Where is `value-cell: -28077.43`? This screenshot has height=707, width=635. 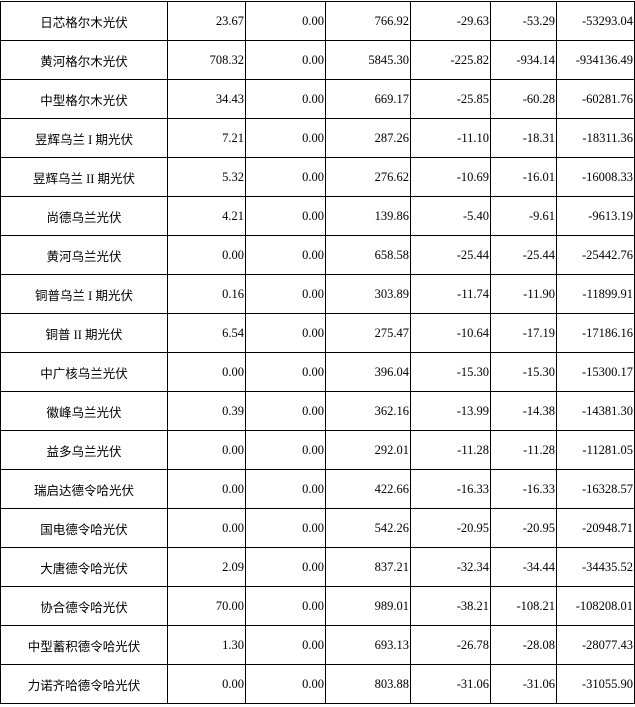
value-cell: -28077.43 is located at coordinates (595, 645).